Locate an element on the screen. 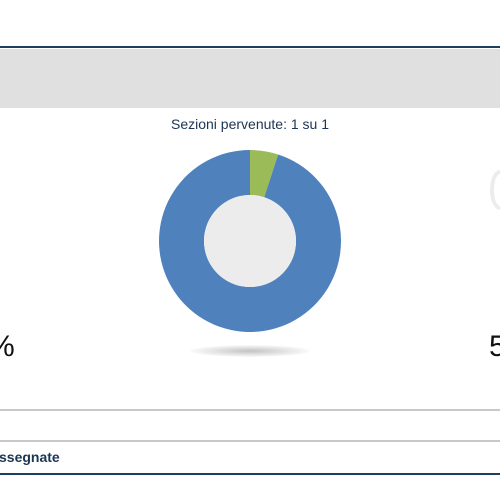 This screenshot has height=500, width=500. bottom-border is located at coordinates (250, 474).